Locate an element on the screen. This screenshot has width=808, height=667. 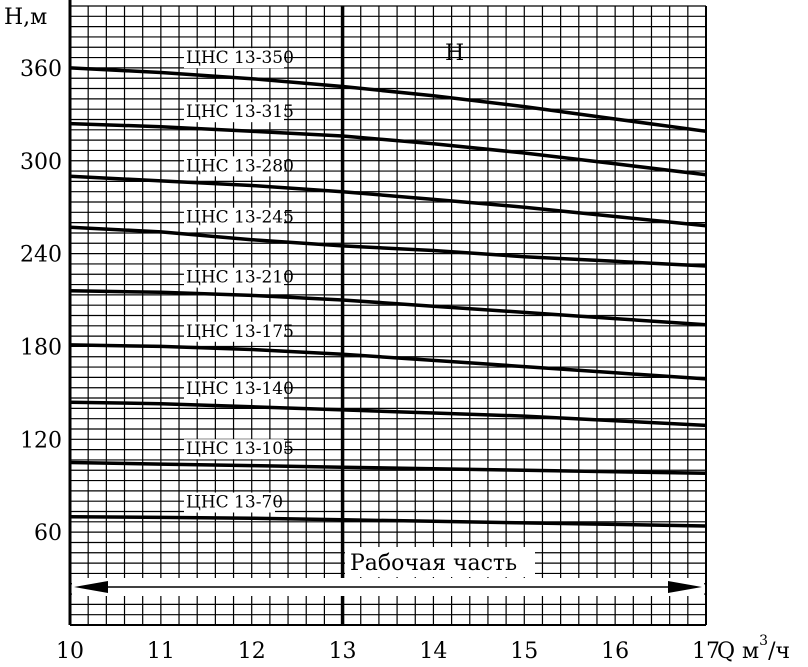
curve-ЦНС-13-175 is located at coordinates (388, 362).